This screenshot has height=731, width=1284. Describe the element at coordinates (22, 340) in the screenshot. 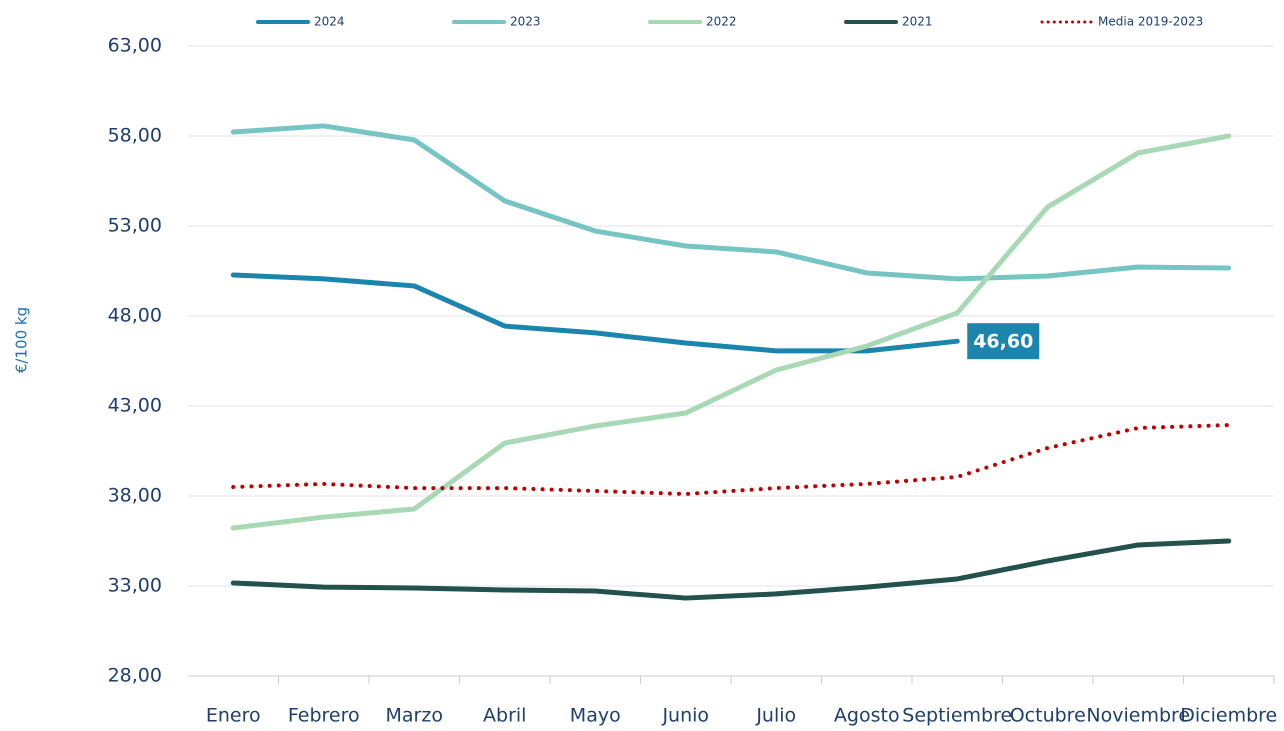

I see `y-axis-label: €/100 kg` at that location.